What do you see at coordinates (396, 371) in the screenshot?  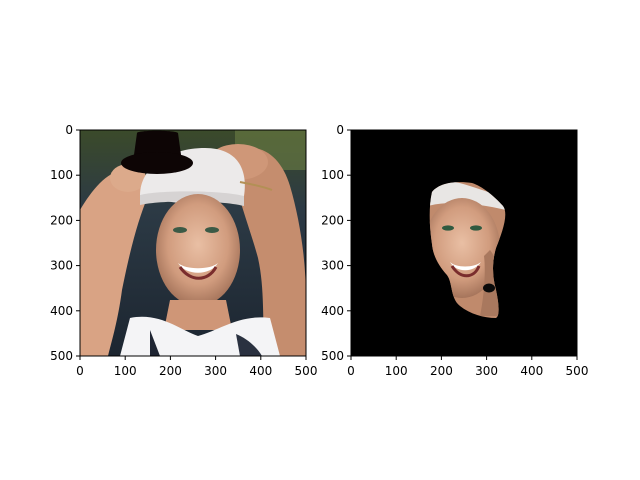 I see `right-xtick-label: 100` at bounding box center [396, 371].